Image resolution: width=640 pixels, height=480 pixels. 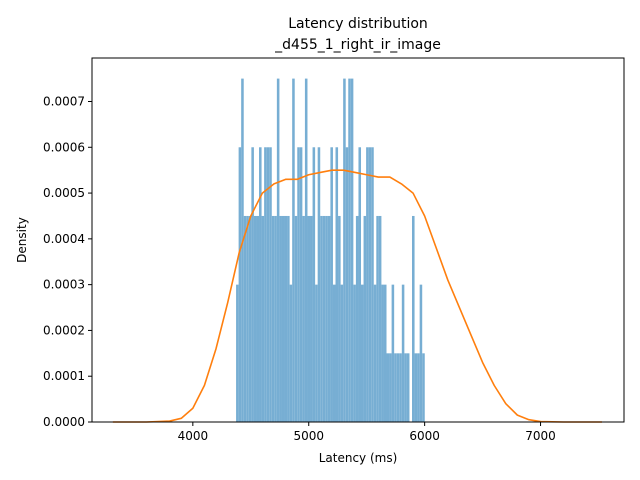 I want to click on x-tick-label: 4000, so click(x=193, y=436).